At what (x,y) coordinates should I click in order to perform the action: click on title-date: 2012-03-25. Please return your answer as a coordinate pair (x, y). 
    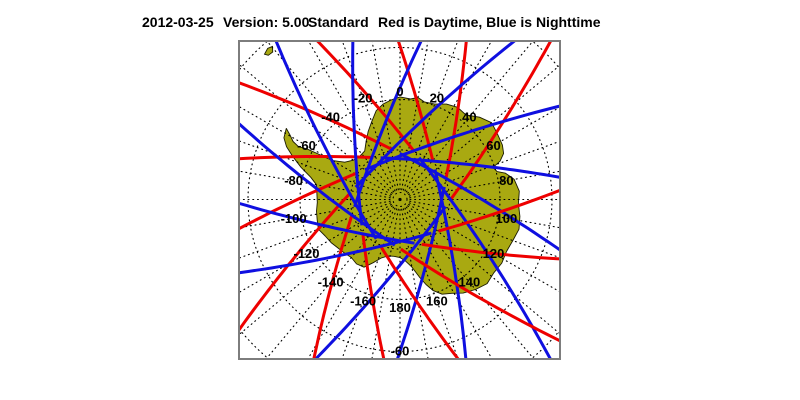
    Looking at the image, I should click on (178, 22).